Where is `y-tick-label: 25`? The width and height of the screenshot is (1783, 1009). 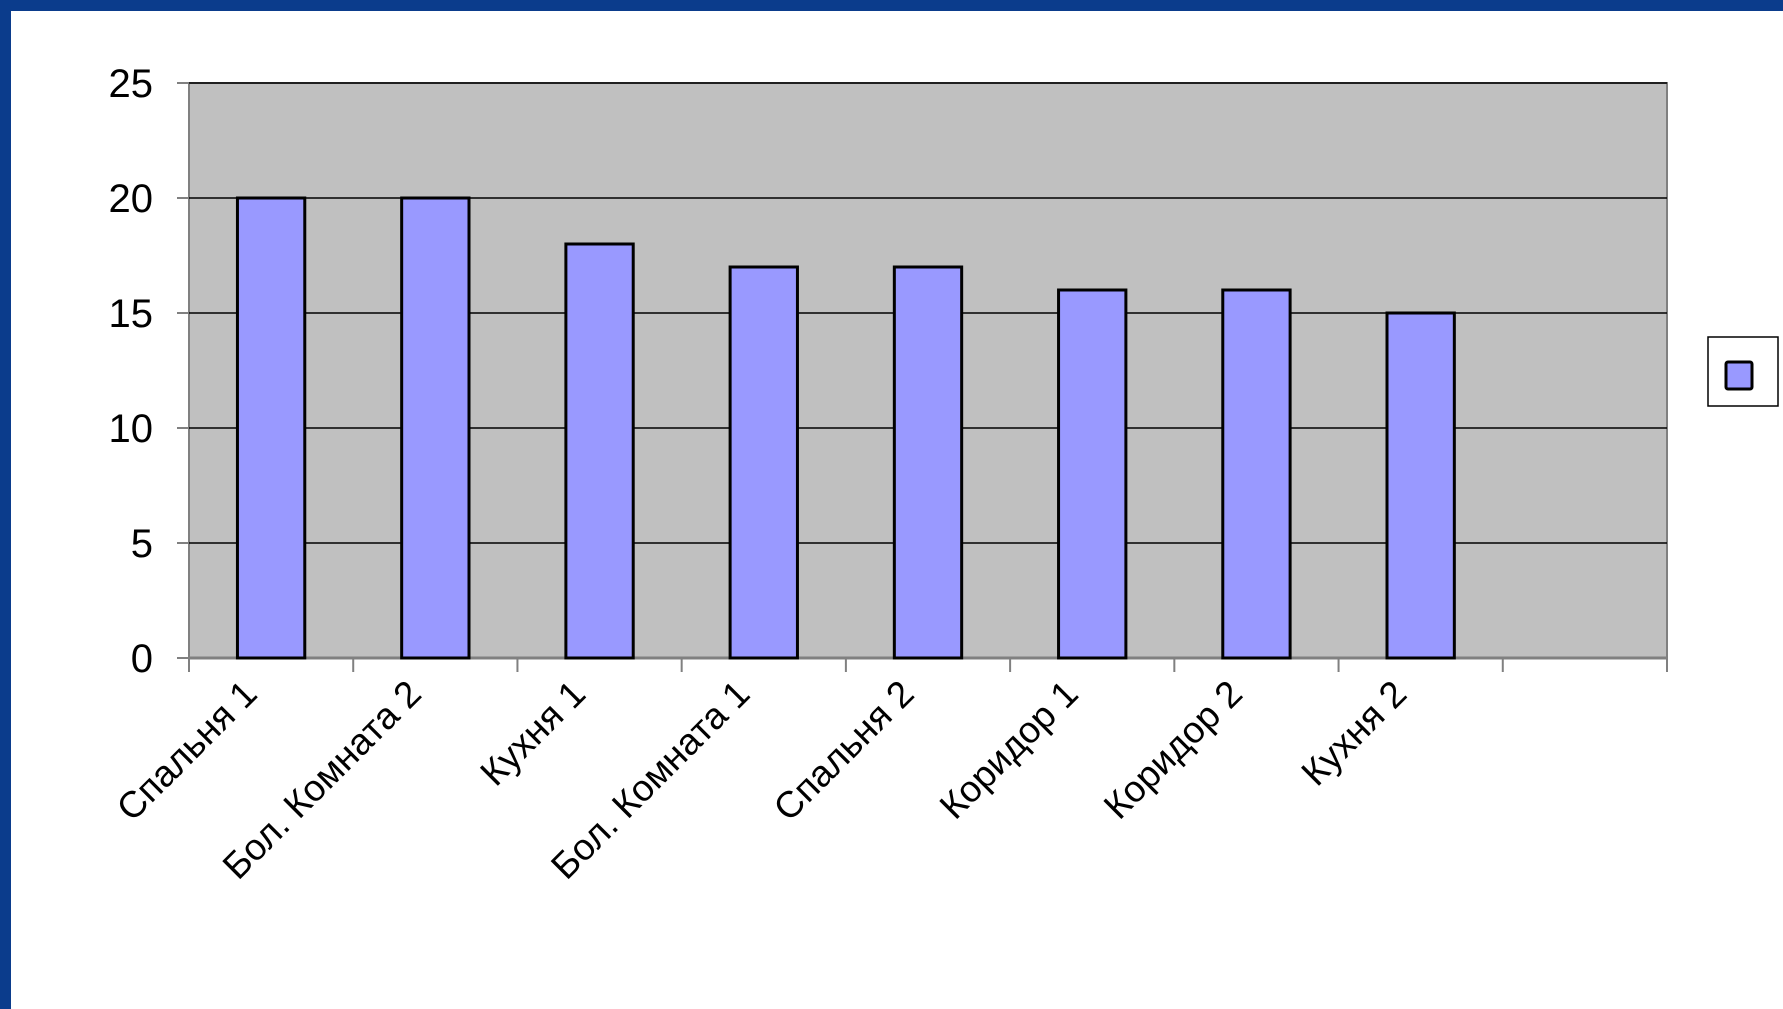
y-tick-label: 25 is located at coordinates (131, 84).